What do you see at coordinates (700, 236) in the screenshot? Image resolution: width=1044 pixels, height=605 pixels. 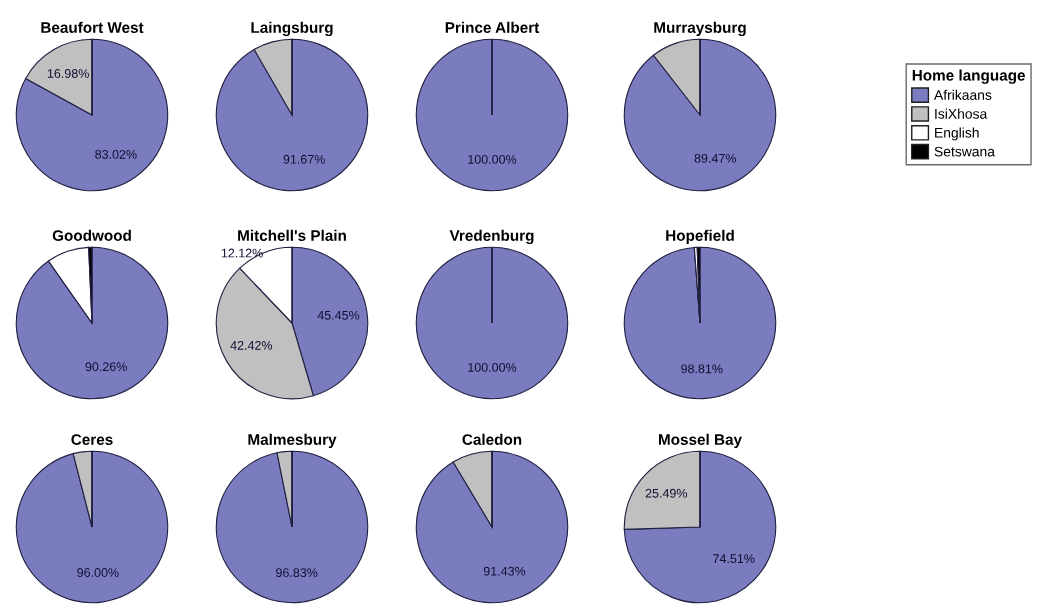 I see `chart-title: Hopefield` at bounding box center [700, 236].